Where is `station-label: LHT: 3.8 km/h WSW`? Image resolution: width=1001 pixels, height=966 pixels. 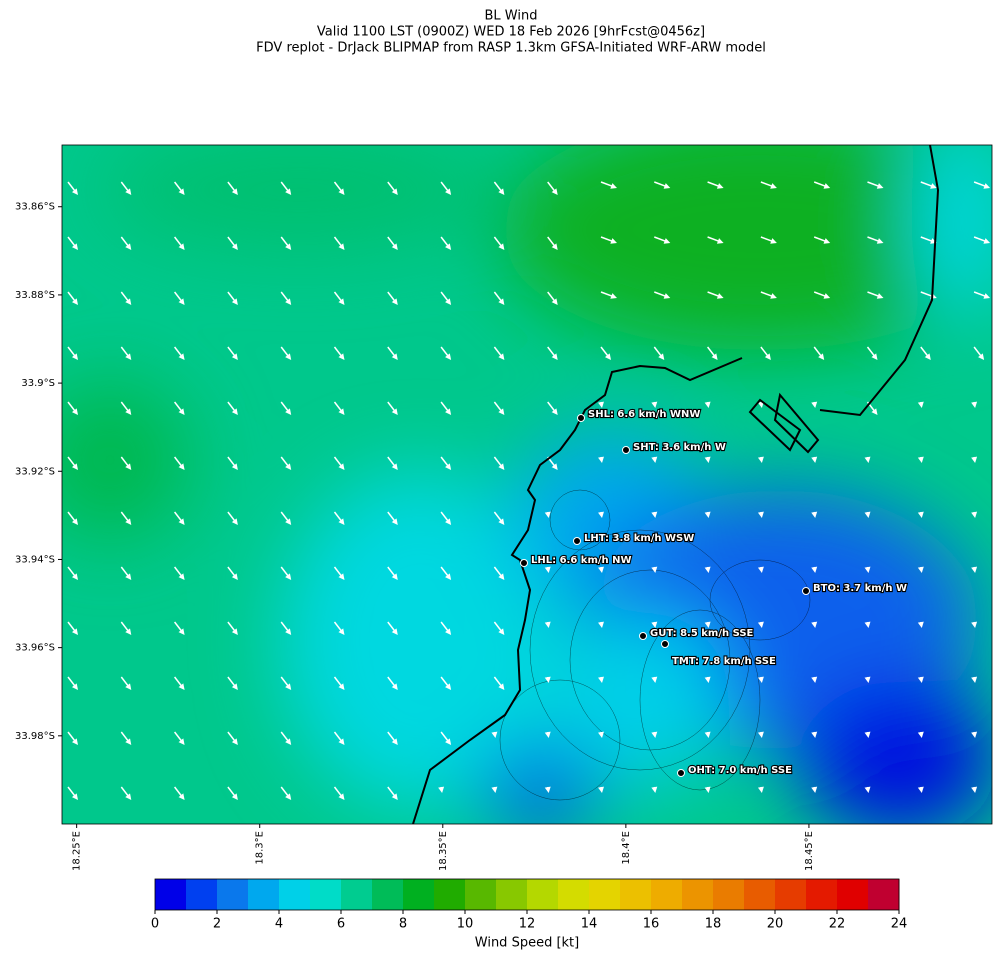
station-label: LHT: 3.8 km/h WSW is located at coordinates (639, 538).